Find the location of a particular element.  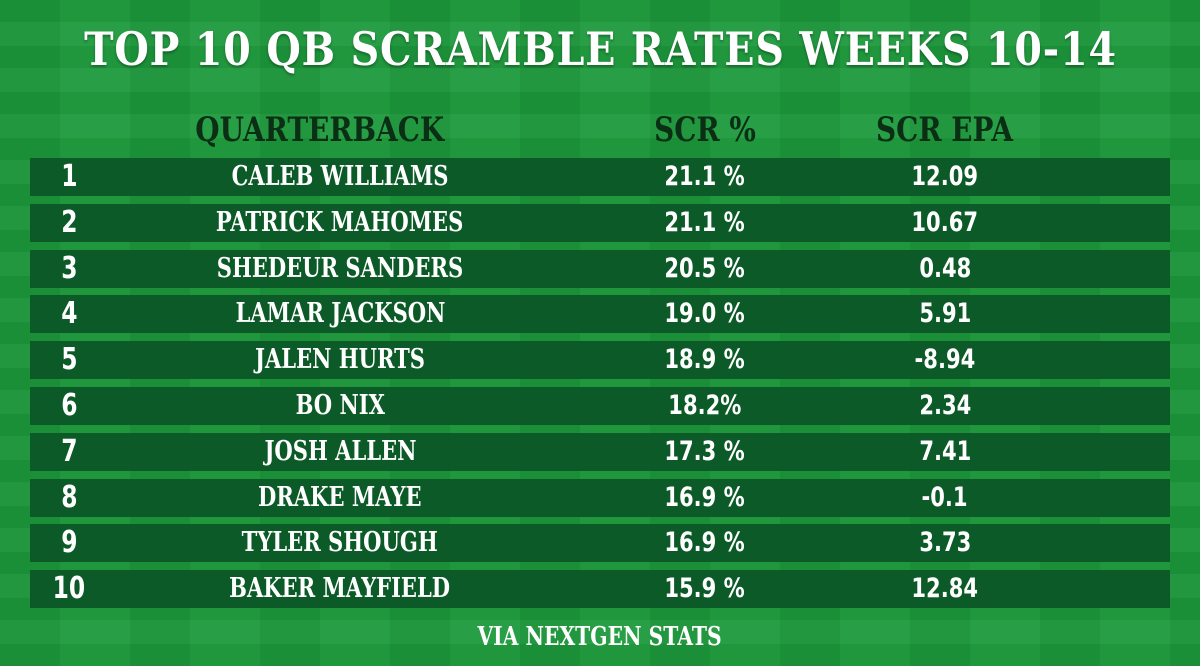

scr-pct-cell-text: 18.2% is located at coordinates (705, 405).